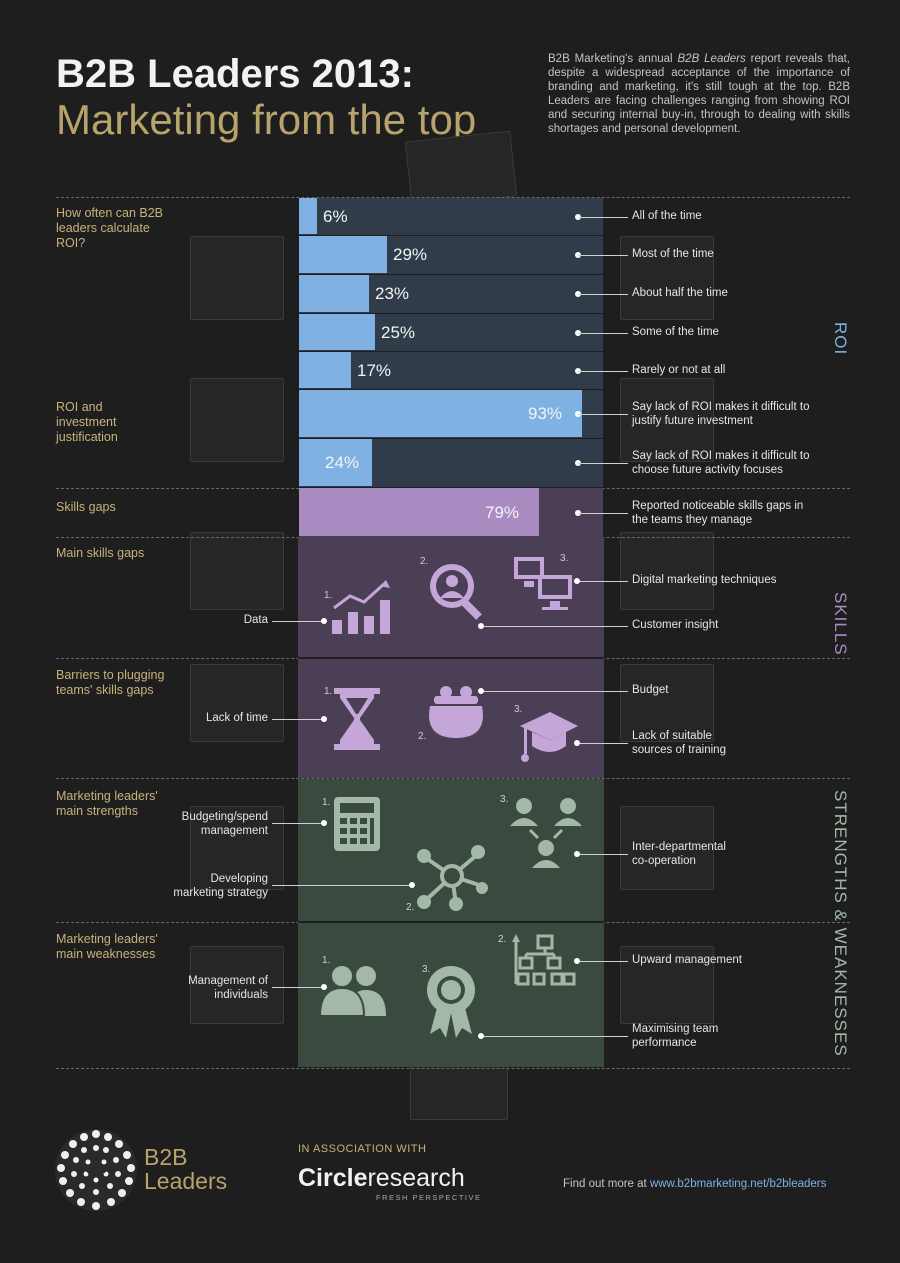 Image resolution: width=900 pixels, height=1263 pixels. What do you see at coordinates (110, 228) in the screenshot?
I see `question-roi-calc: How often can B2B leaders calculate ROI?` at bounding box center [110, 228].